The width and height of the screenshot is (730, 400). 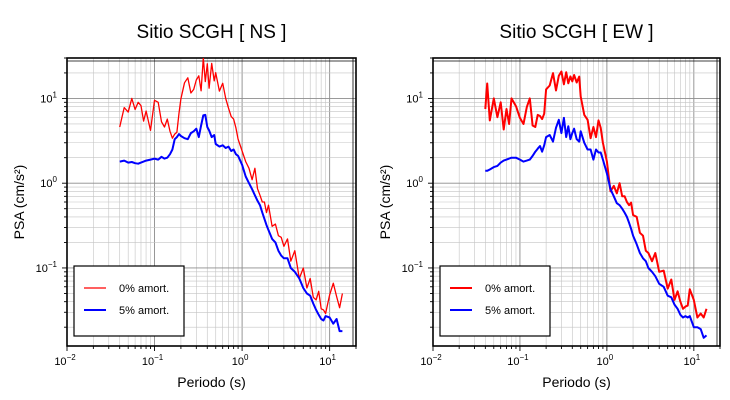 What do you see at coordinates (576, 32) in the screenshot?
I see `chart-title: Sitio SCGH [ EW ]` at bounding box center [576, 32].